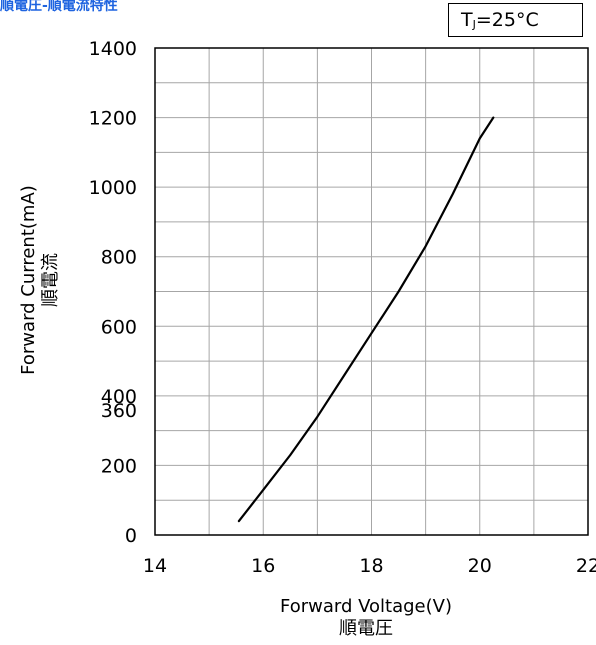 The image size is (596, 645). I want to click on y-tick-label: 1400, so click(113, 49).